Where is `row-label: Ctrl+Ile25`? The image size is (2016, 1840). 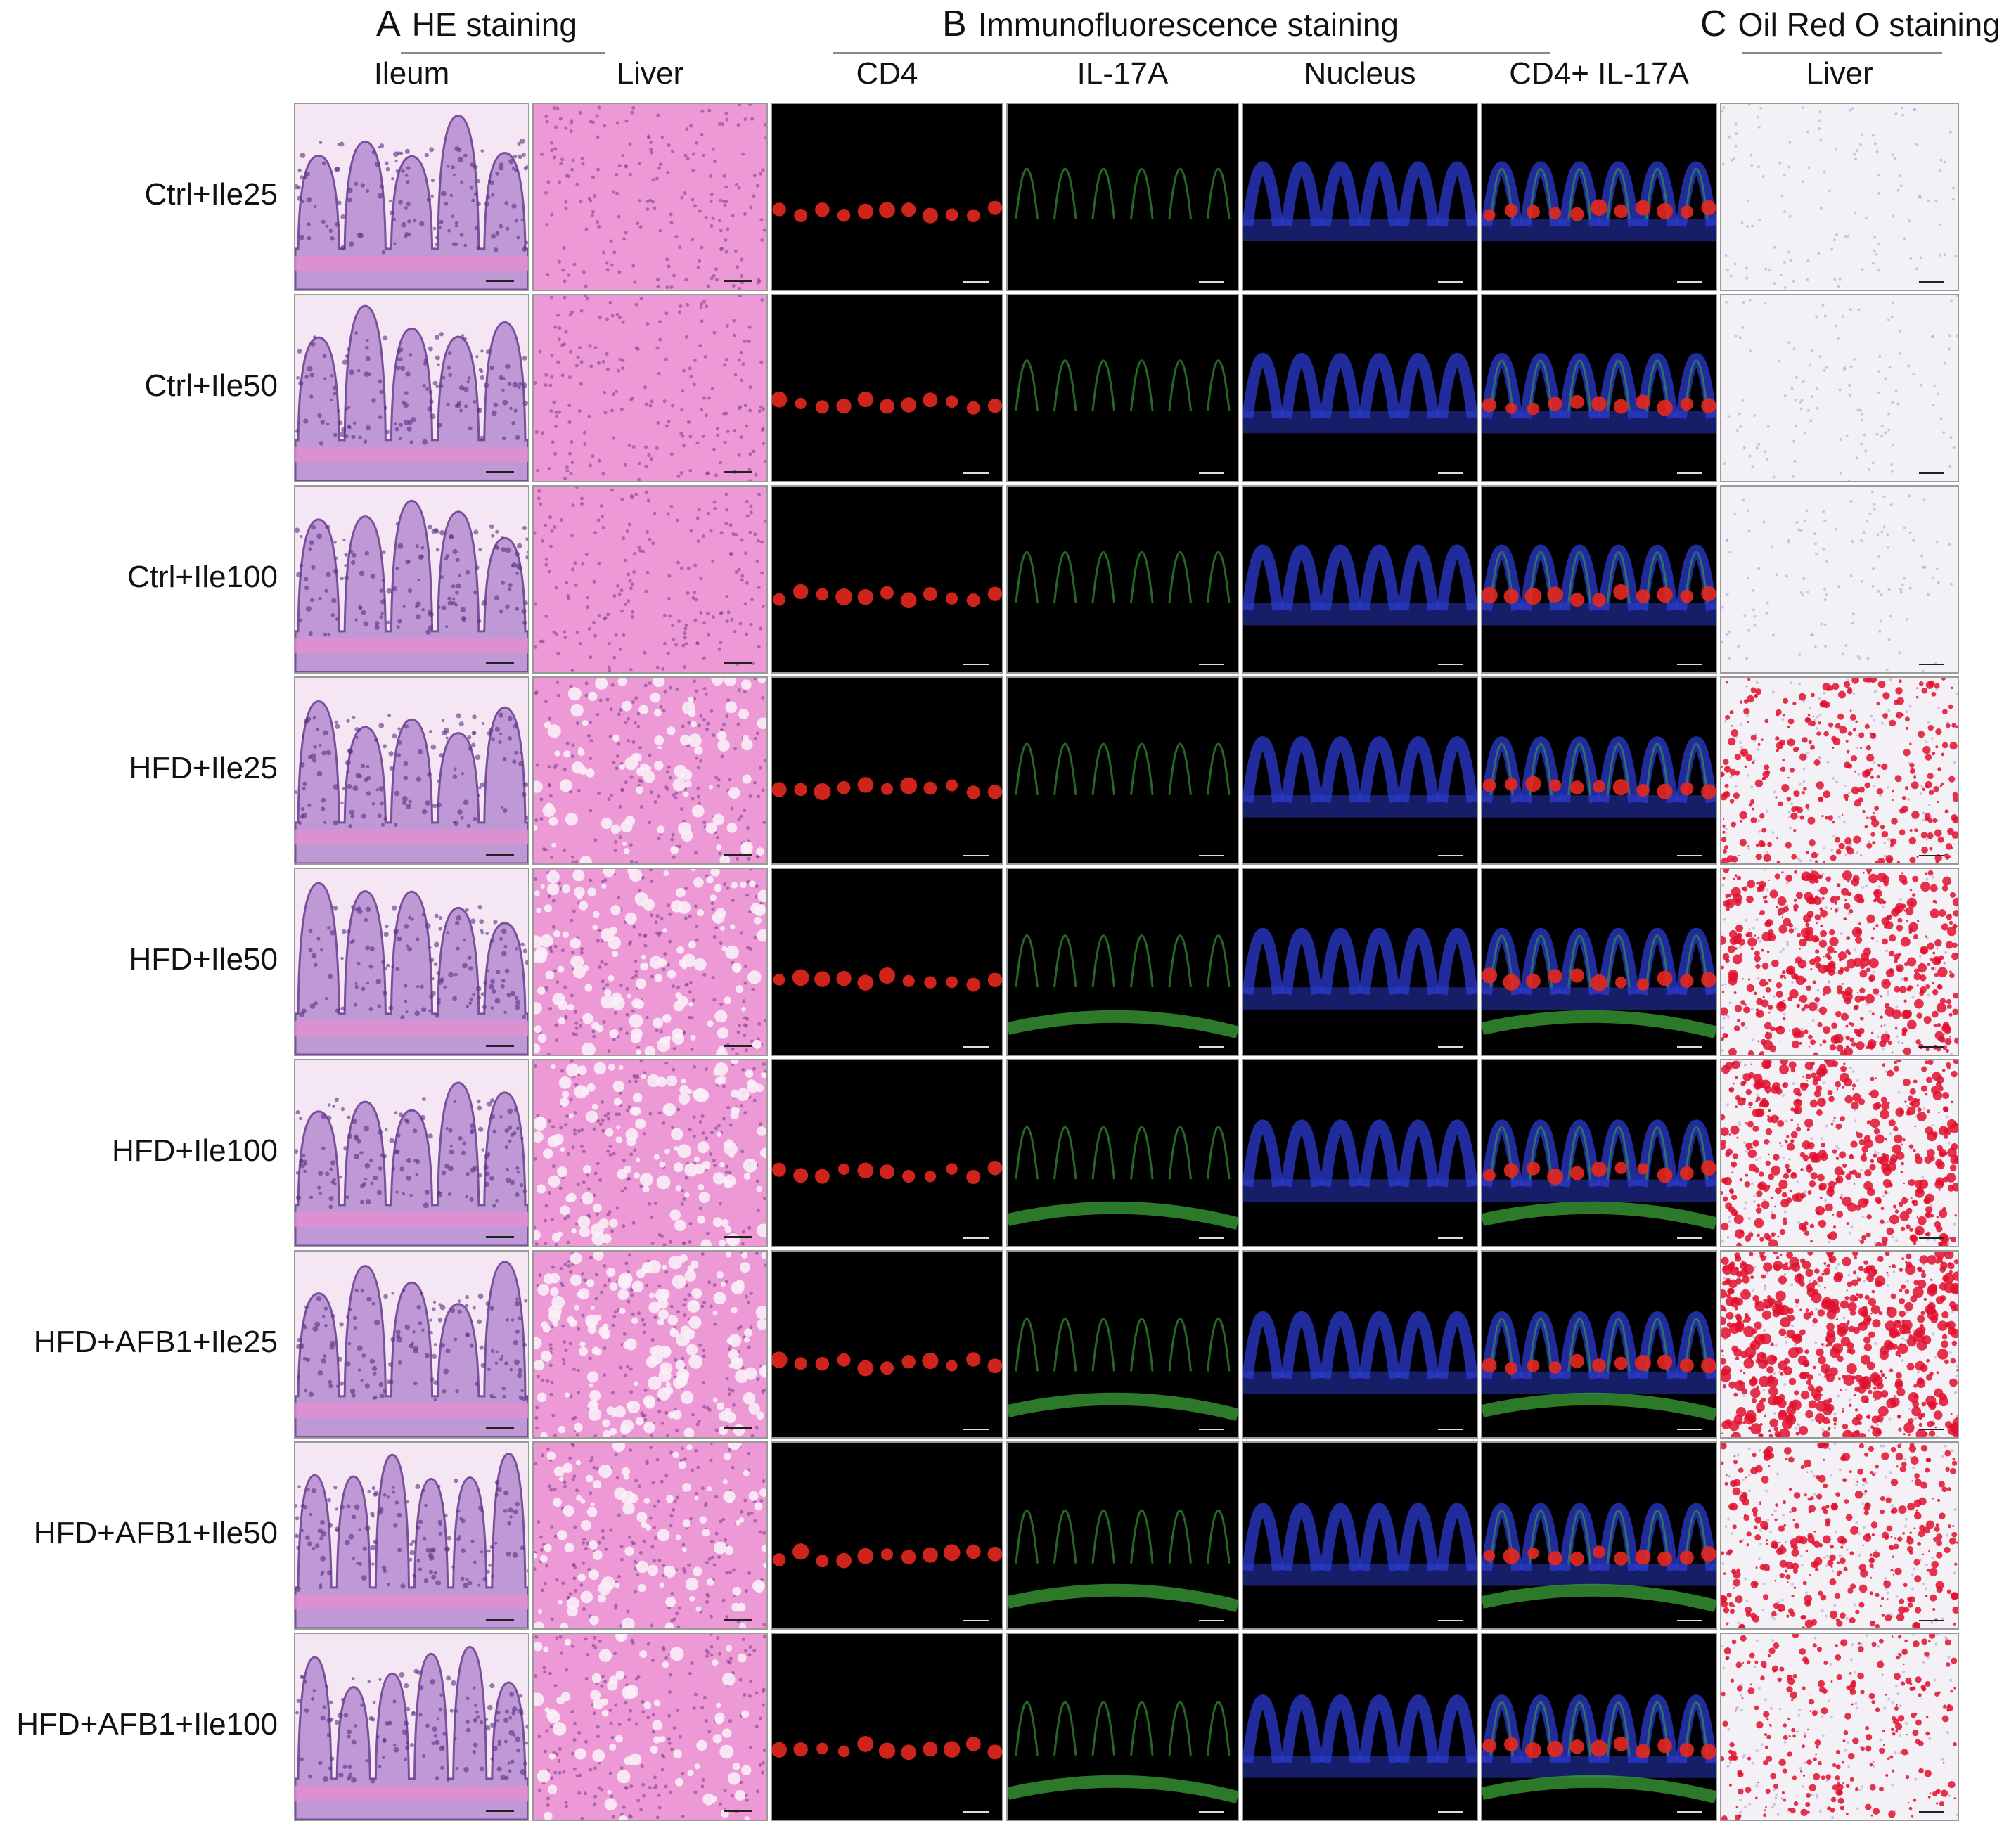 row-label: Ctrl+Ile25 is located at coordinates (211, 194).